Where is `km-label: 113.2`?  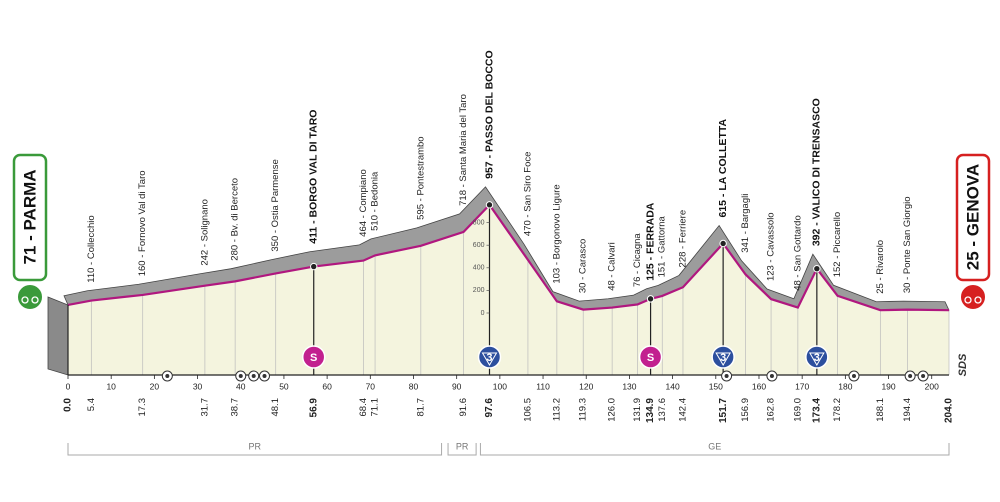
km-label: 113.2 is located at coordinates (556, 409).